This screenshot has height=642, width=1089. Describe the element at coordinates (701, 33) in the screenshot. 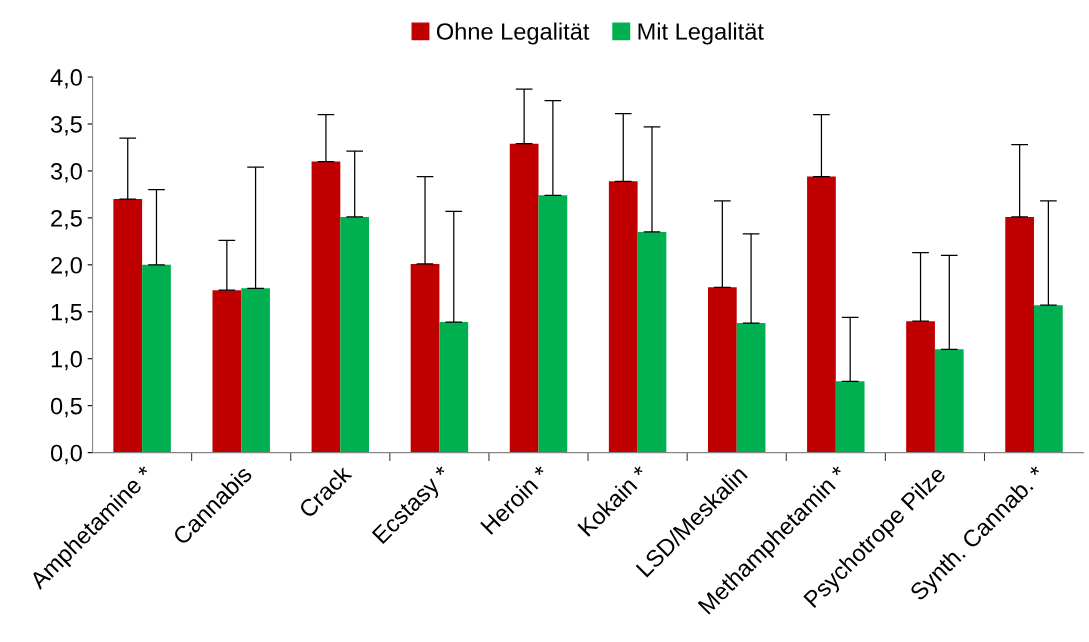

I see `legend-label: Mit Legalität` at that location.